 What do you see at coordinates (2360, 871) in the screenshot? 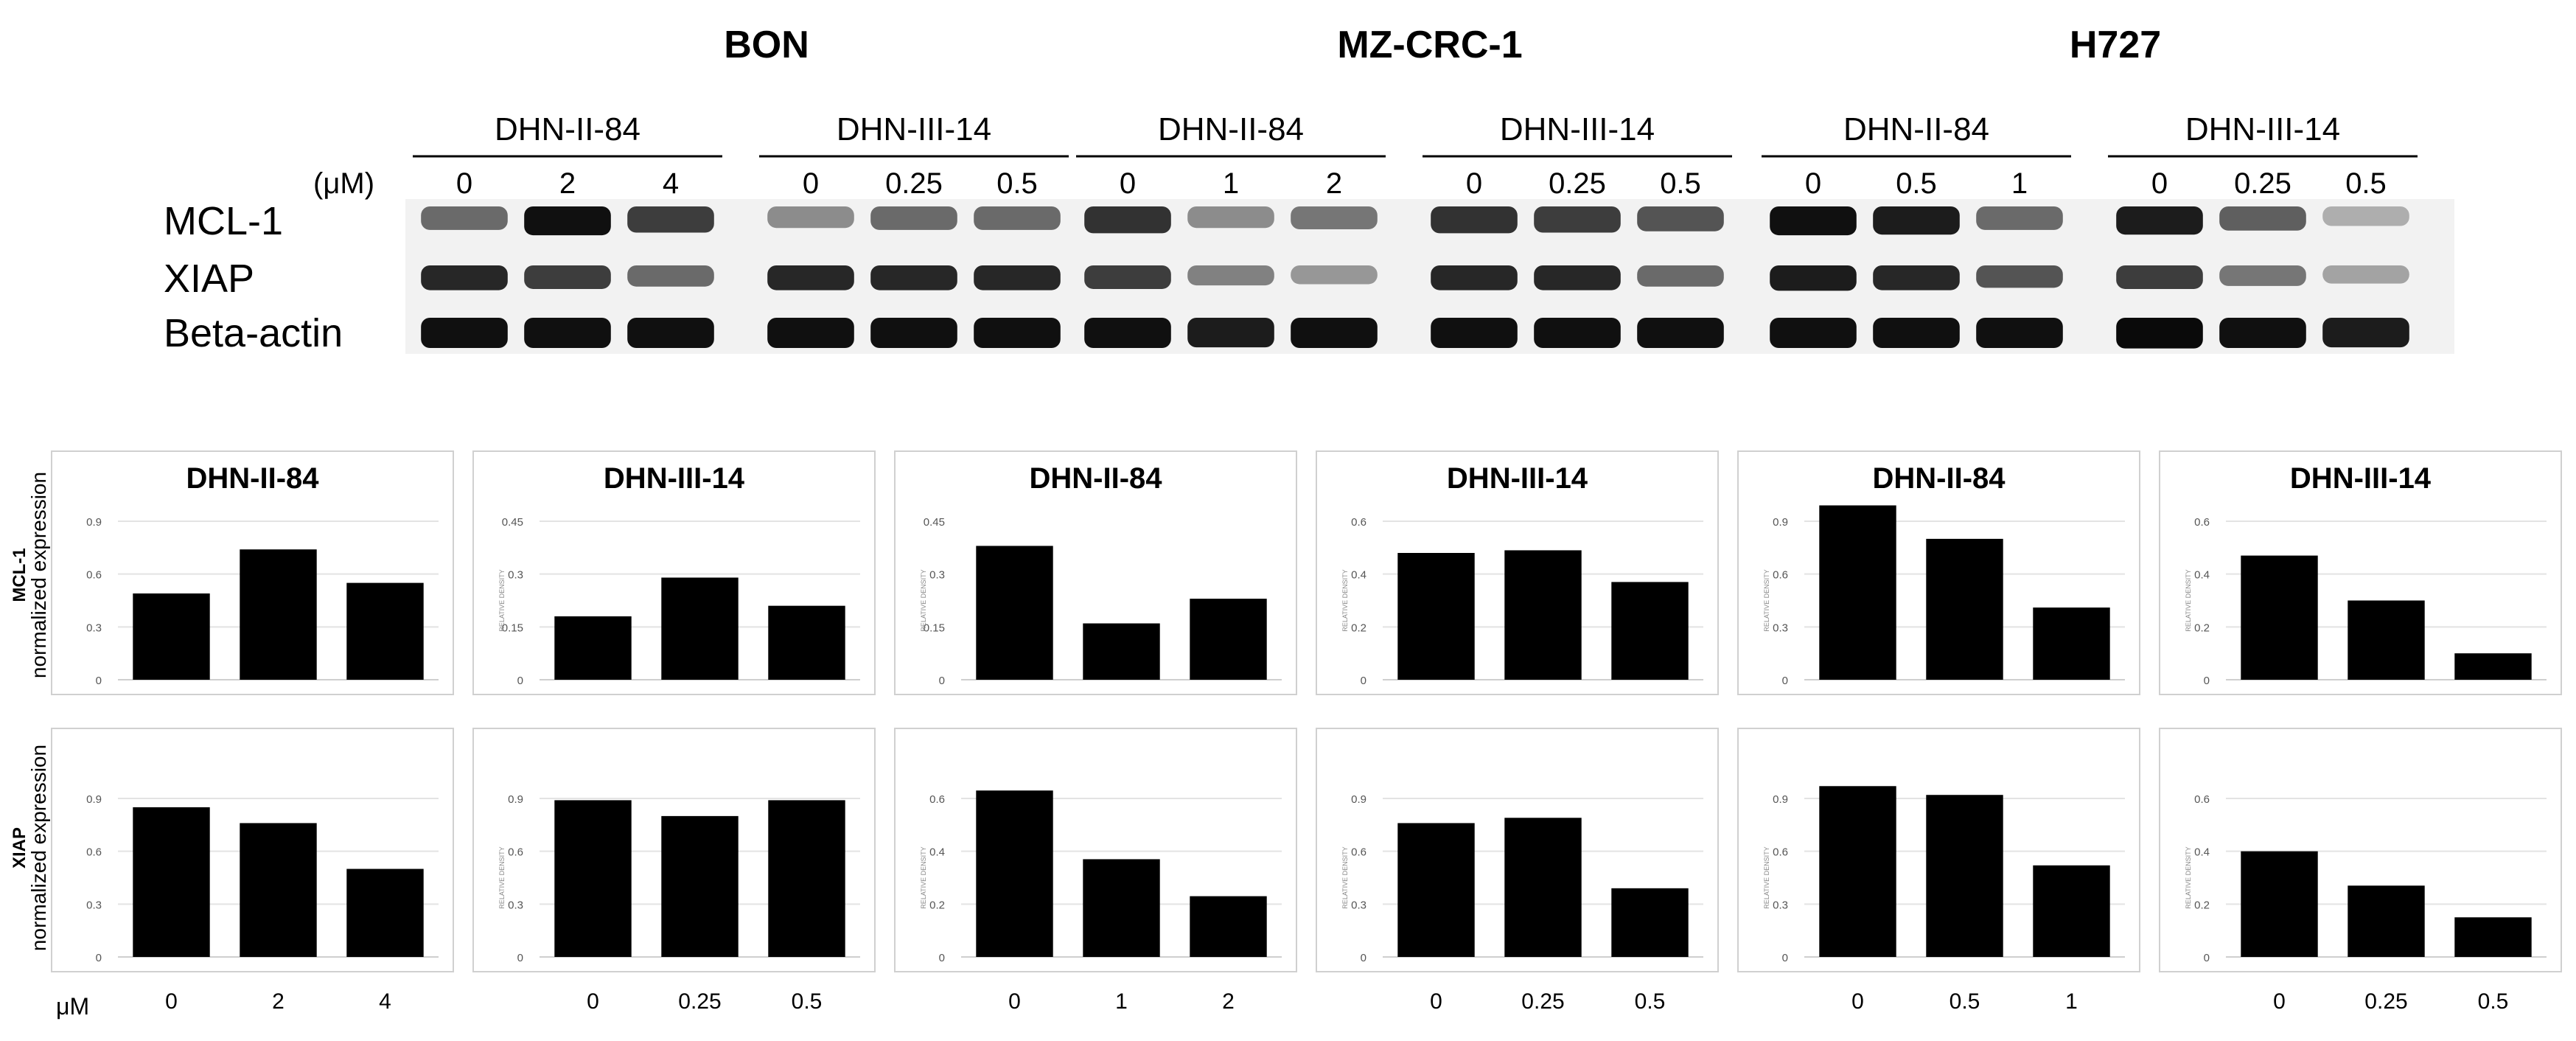
I see `chart-h727-xiap-dhn-iii-14: 0 0.2 0.4 0.6 RELATIVE DENSITY 0 0.25 0.5` at bounding box center [2360, 871].